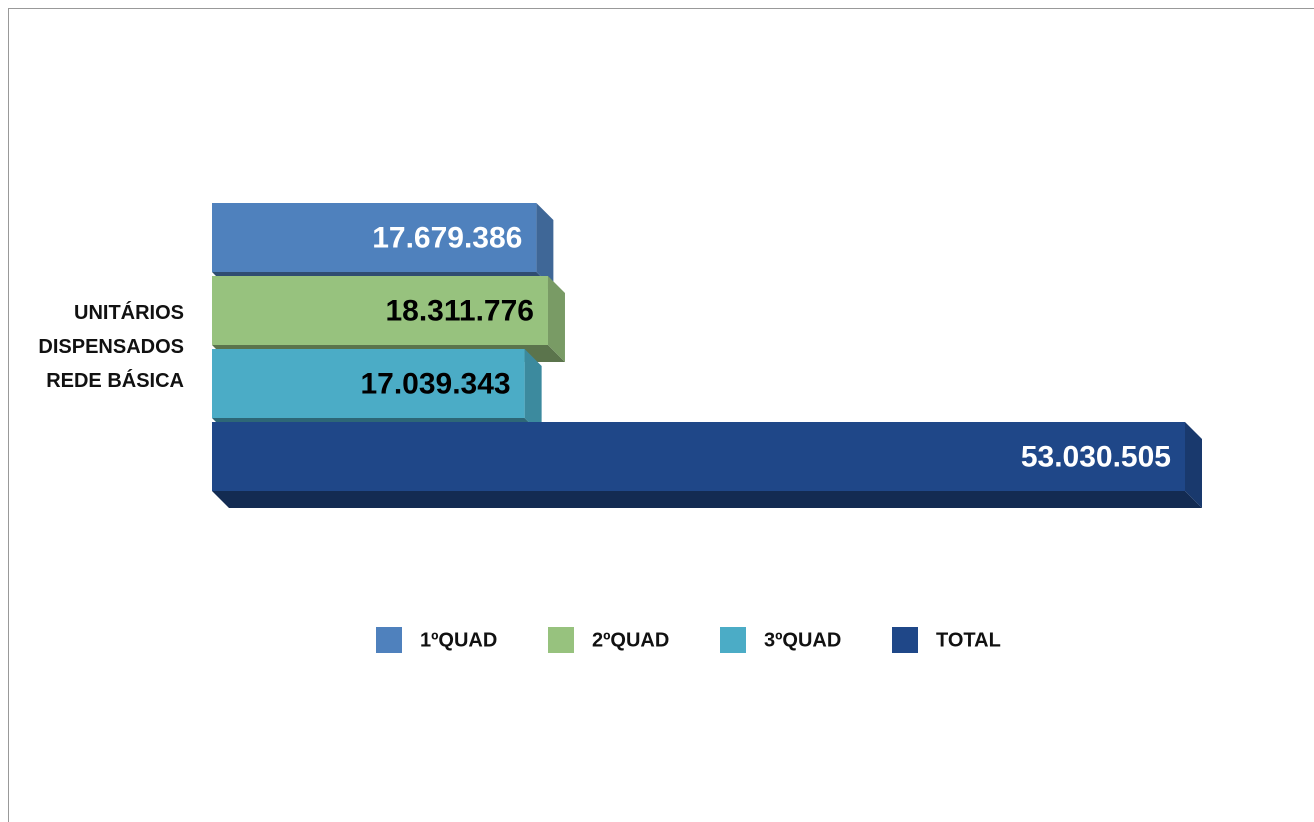 This screenshot has width=1314, height=822. I want to click on category-label: UNITÁRIOS DISPENSADOS REDE BÁSICA, so click(111, 347).